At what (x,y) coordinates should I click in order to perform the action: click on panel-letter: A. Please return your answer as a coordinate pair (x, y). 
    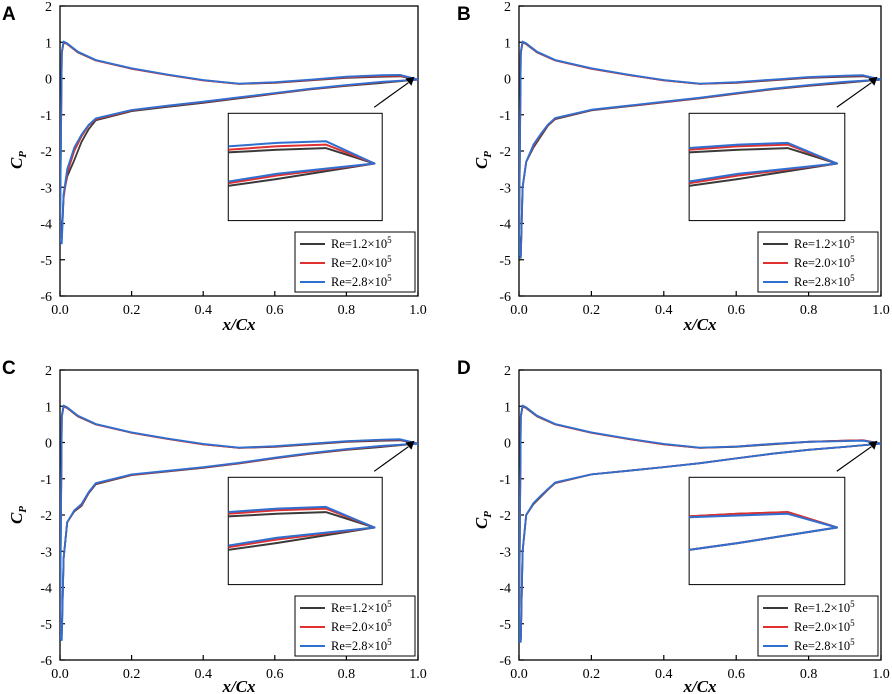
    Looking at the image, I should click on (9, 14).